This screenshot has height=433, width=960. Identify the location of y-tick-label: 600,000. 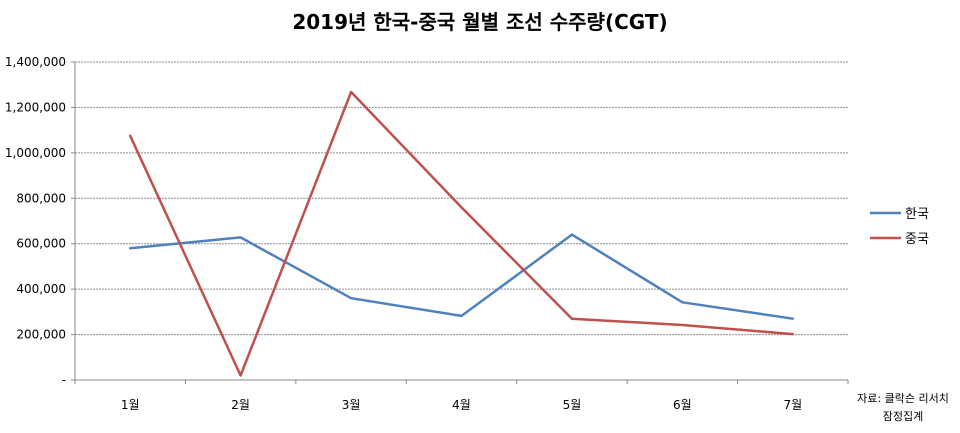
(41, 244).